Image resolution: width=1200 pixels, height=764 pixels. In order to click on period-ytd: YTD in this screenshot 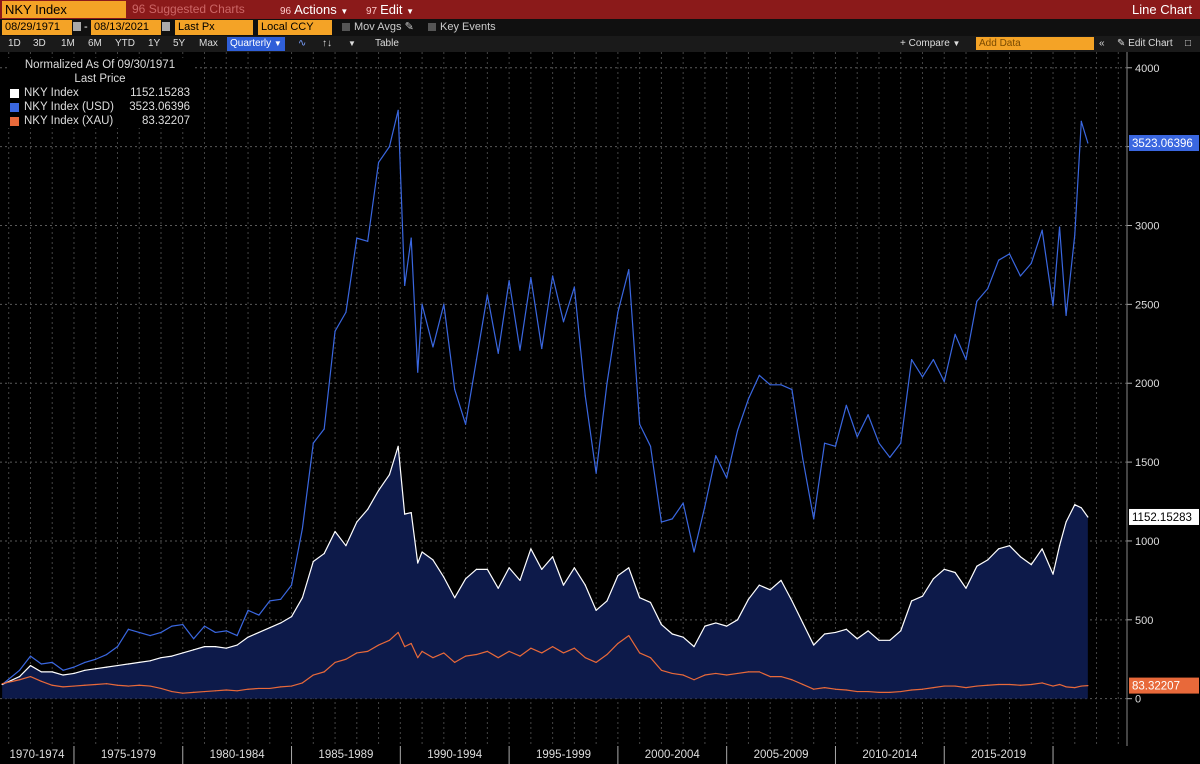, I will do `click(125, 43)`.